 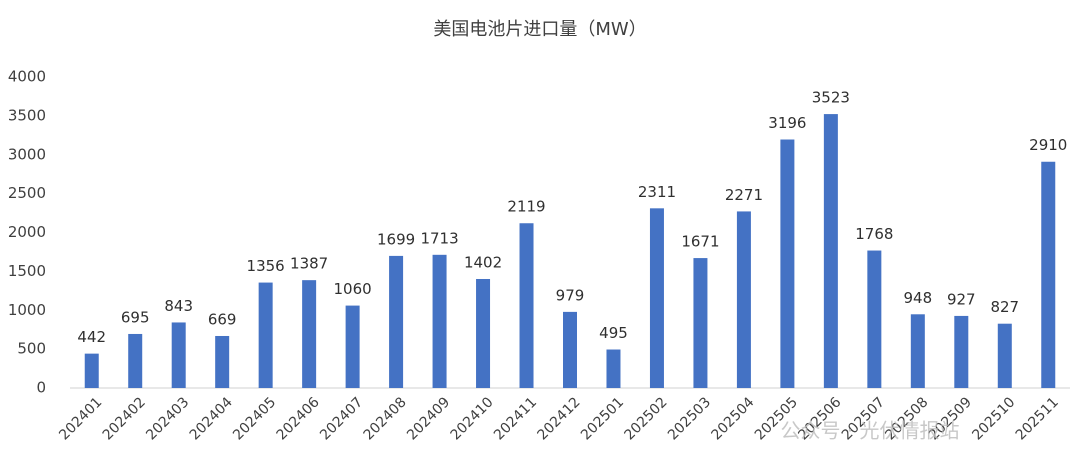 What do you see at coordinates (80, 418) in the screenshot?
I see `x-tick-label: 202401` at bounding box center [80, 418].